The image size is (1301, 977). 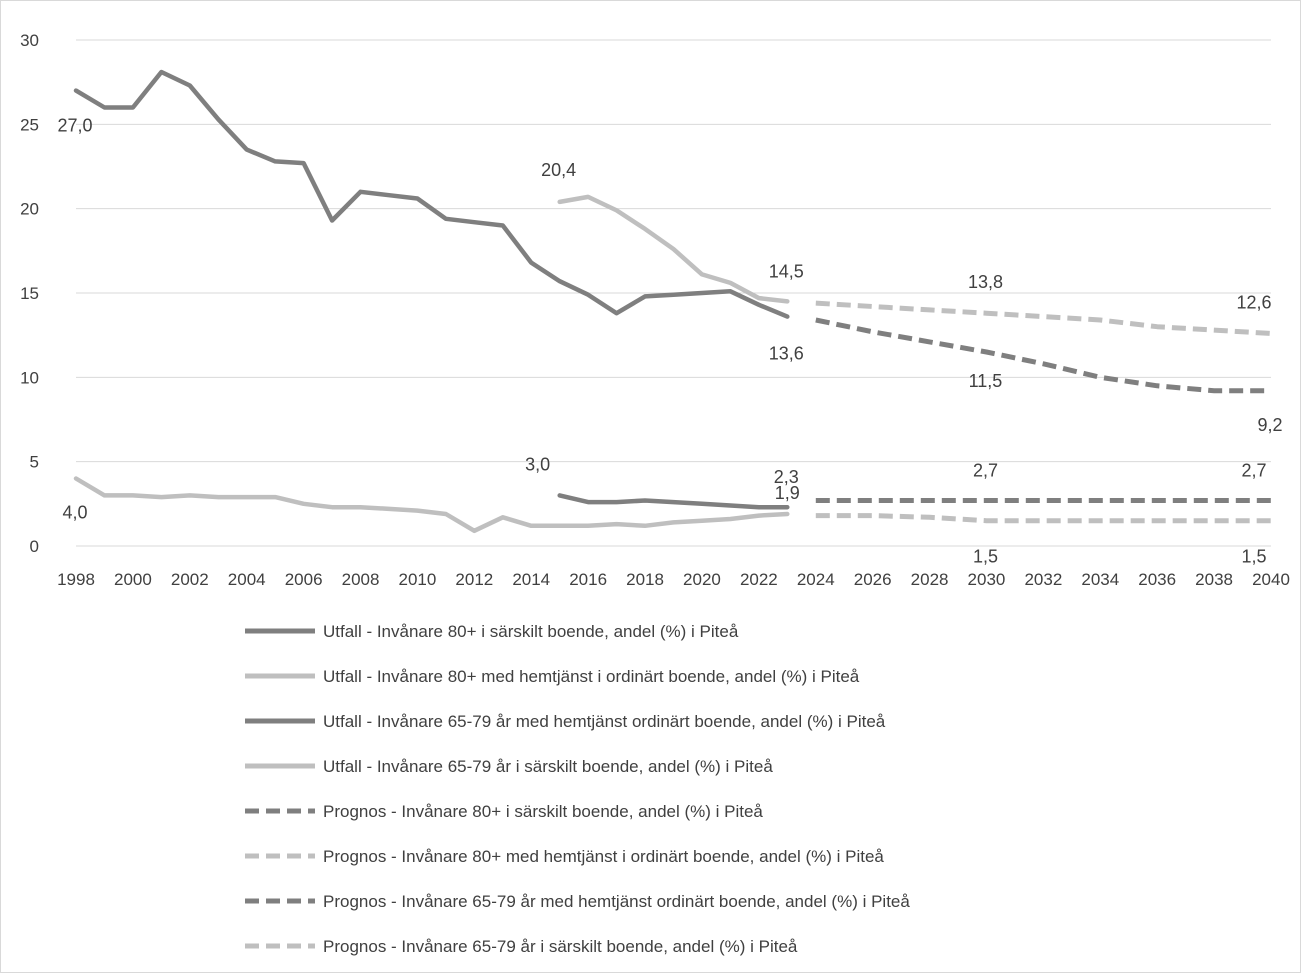 What do you see at coordinates (361, 579) in the screenshot?
I see `x-tick-label: 2008` at bounding box center [361, 579].